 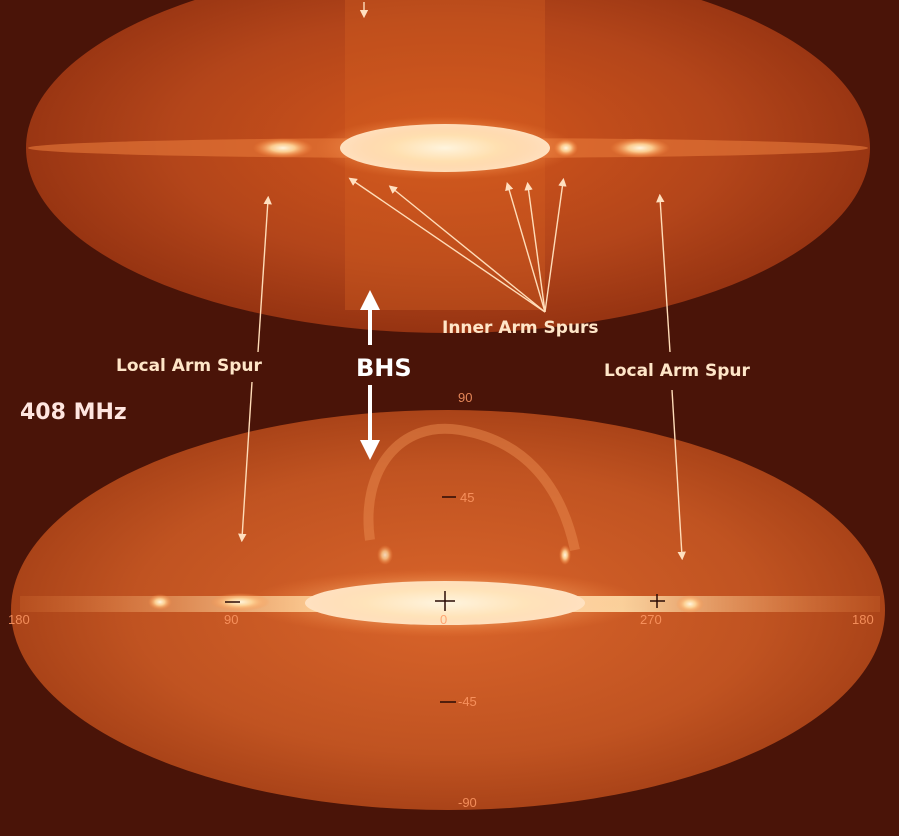 What do you see at coordinates (19, 619) in the screenshot?
I see `tick-lon-180-left: 180` at bounding box center [19, 619].